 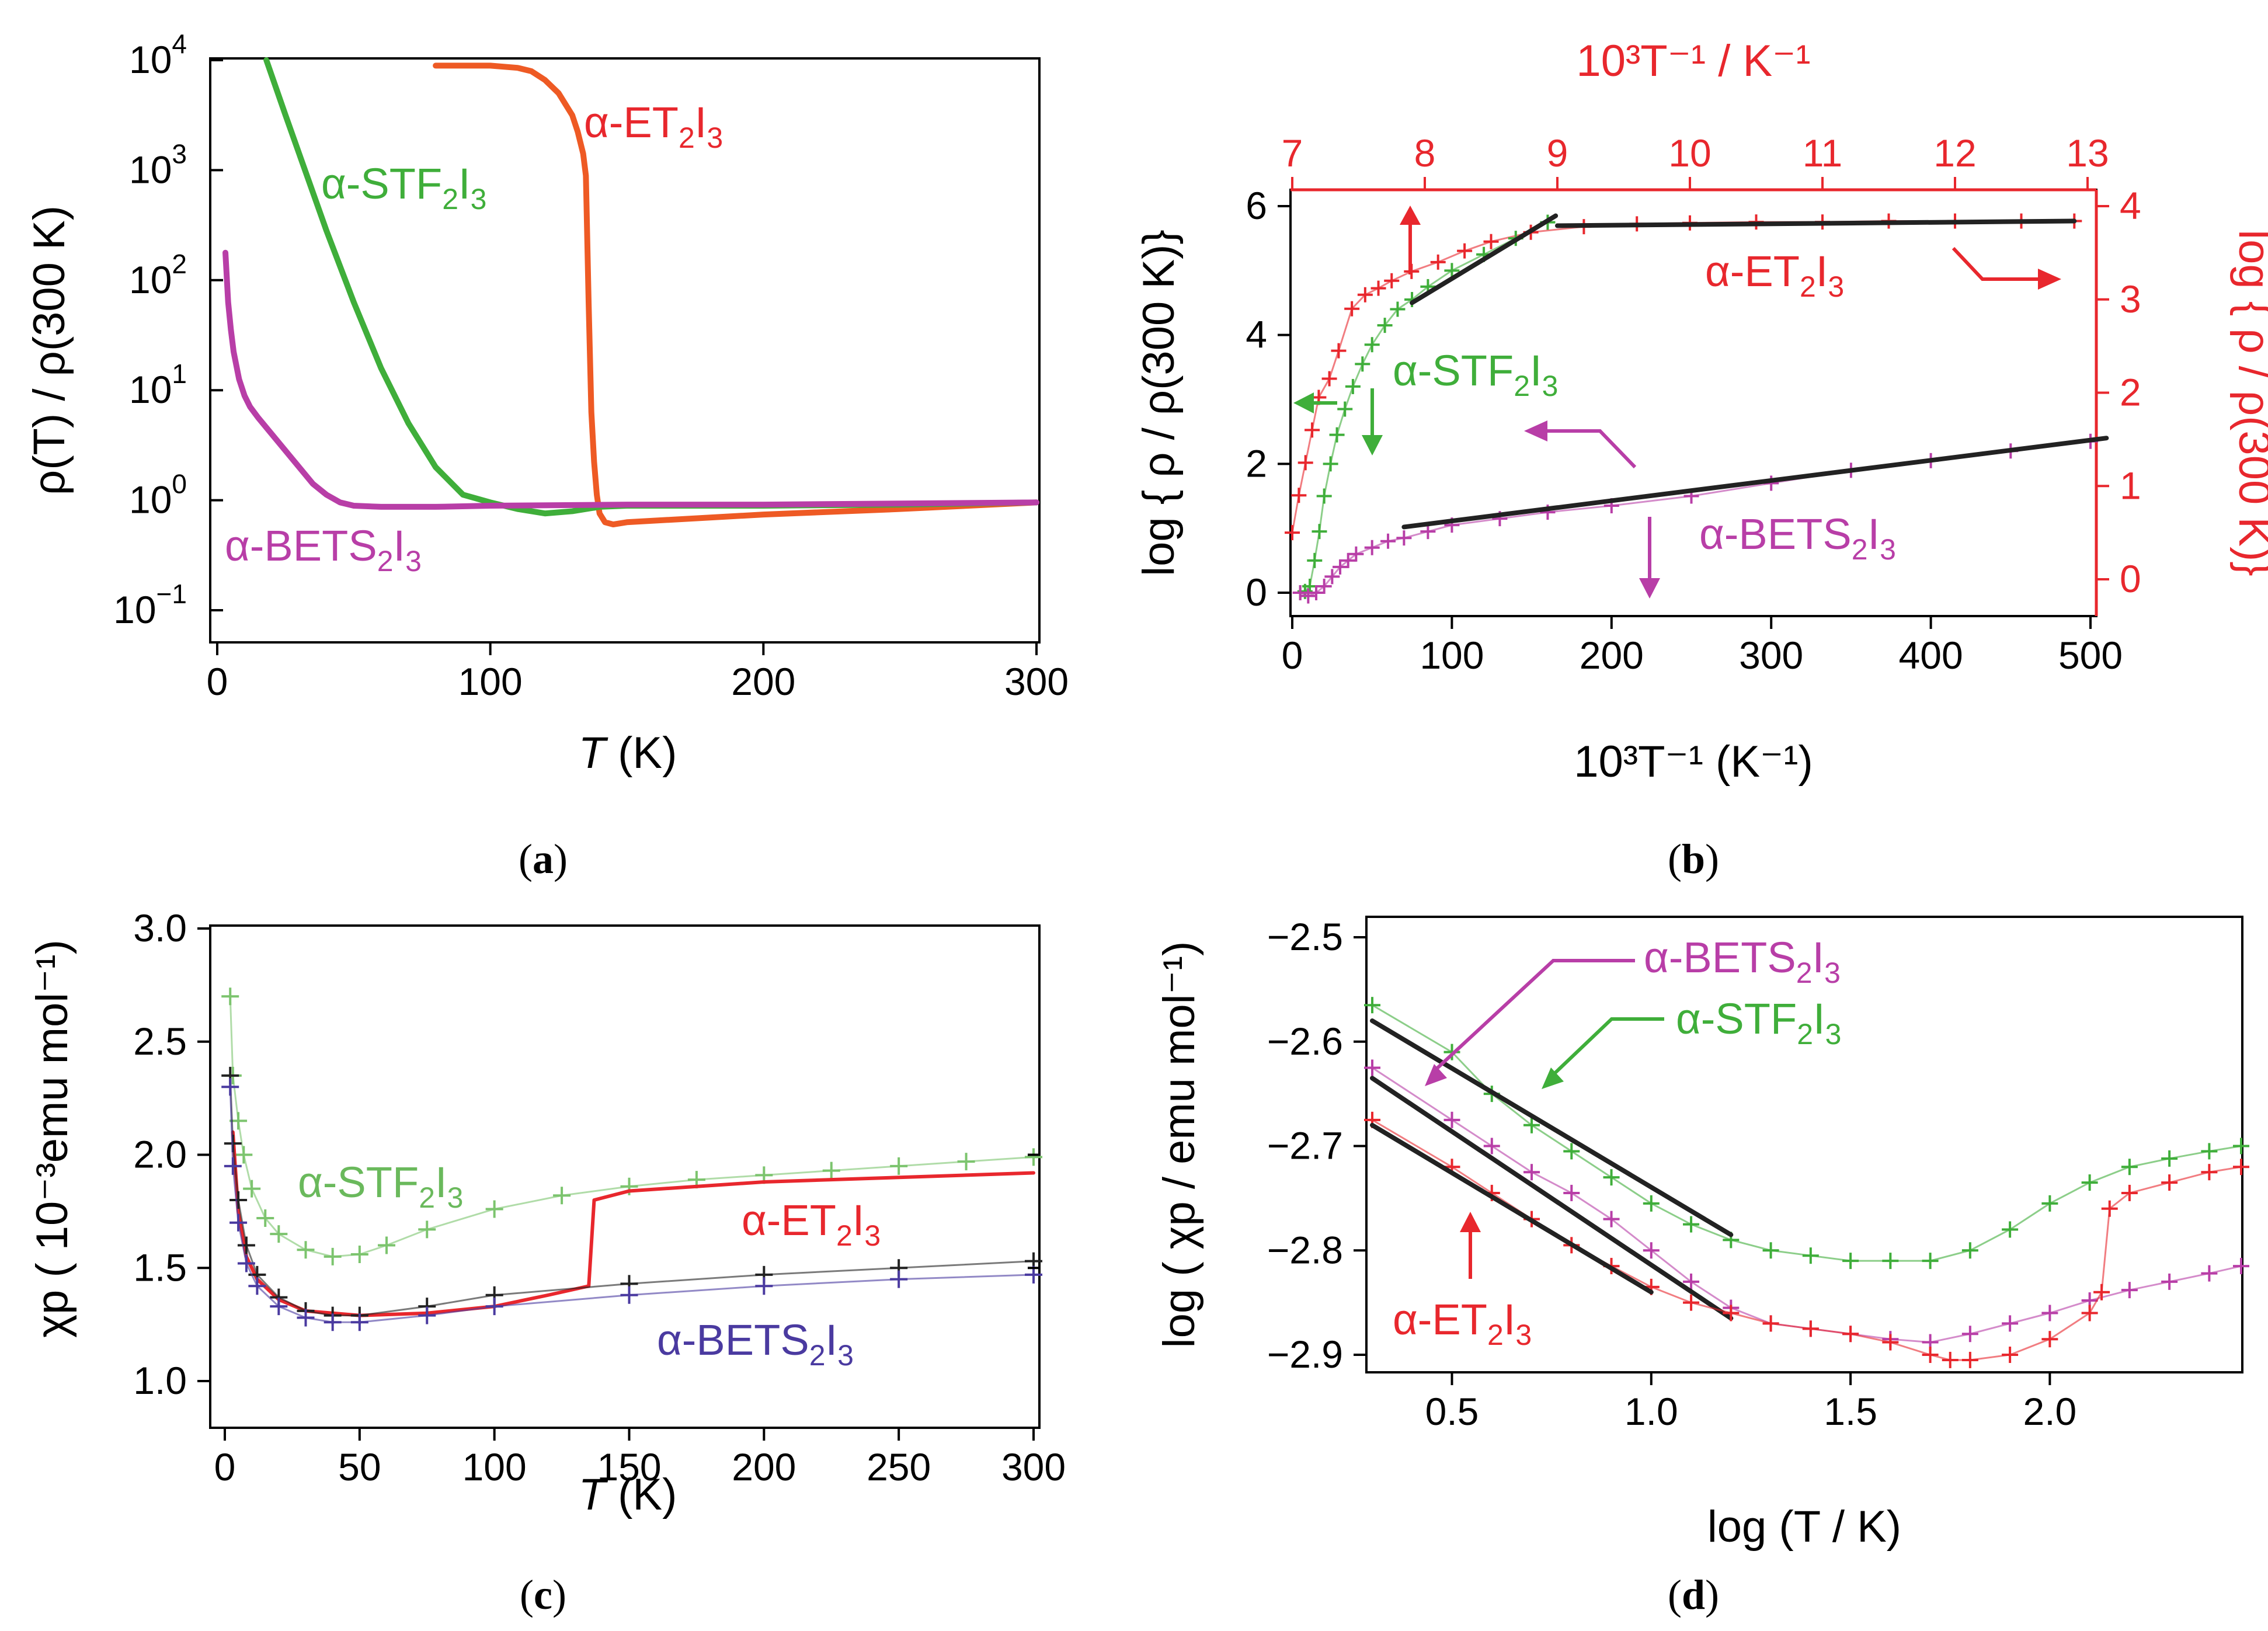 What do you see at coordinates (323, 549) in the screenshot?
I see `panel-a-label-bets: α-BETS2I3` at bounding box center [323, 549].